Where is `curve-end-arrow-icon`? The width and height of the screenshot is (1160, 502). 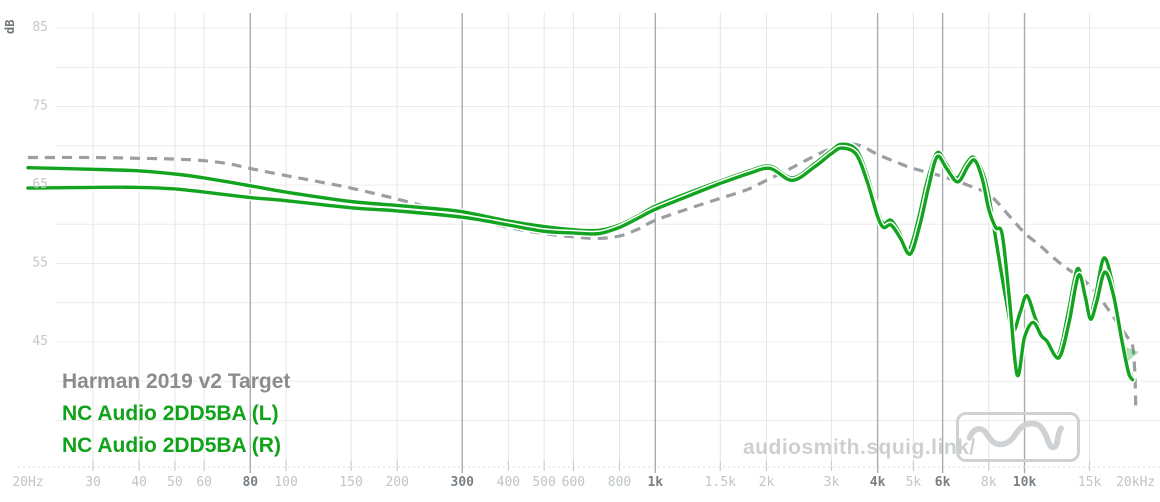
curve-end-arrow-icon is located at coordinates (1132, 354).